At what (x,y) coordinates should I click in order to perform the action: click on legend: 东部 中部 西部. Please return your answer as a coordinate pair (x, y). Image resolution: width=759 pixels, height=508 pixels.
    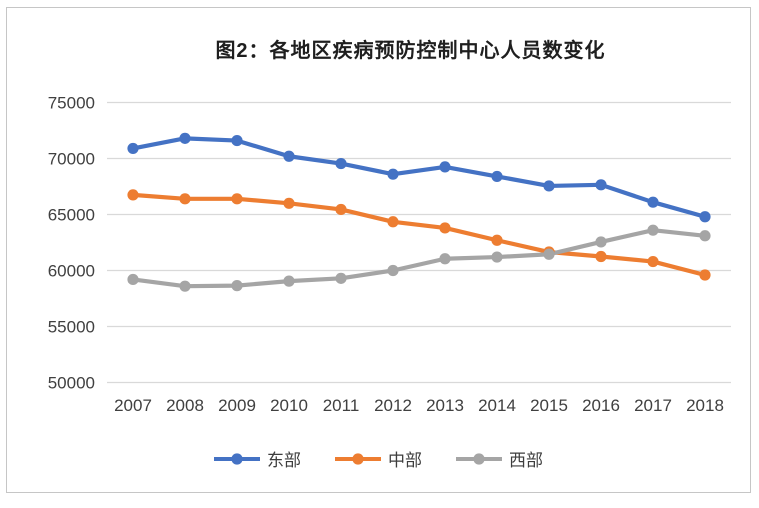
    Looking at the image, I should click on (378, 458).